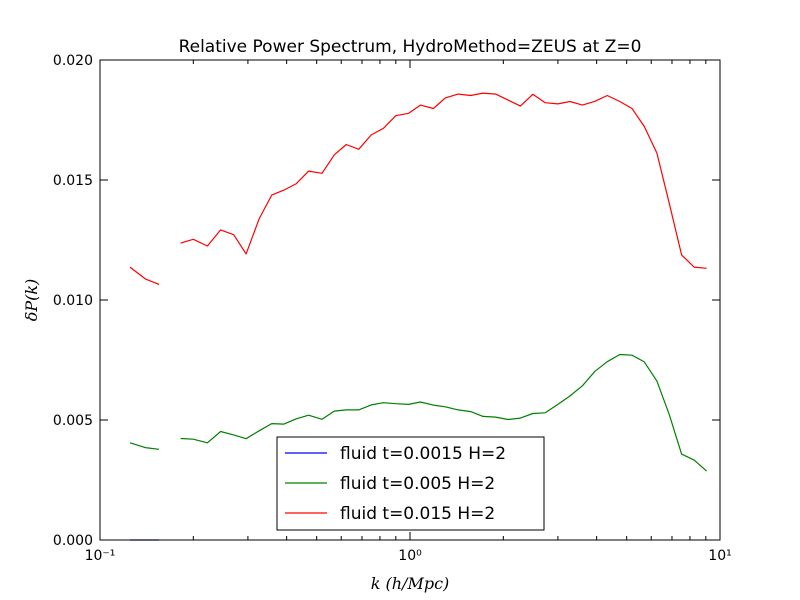  Describe the element at coordinates (410, 556) in the screenshot. I see `x-tick-label: 10⁰` at that location.